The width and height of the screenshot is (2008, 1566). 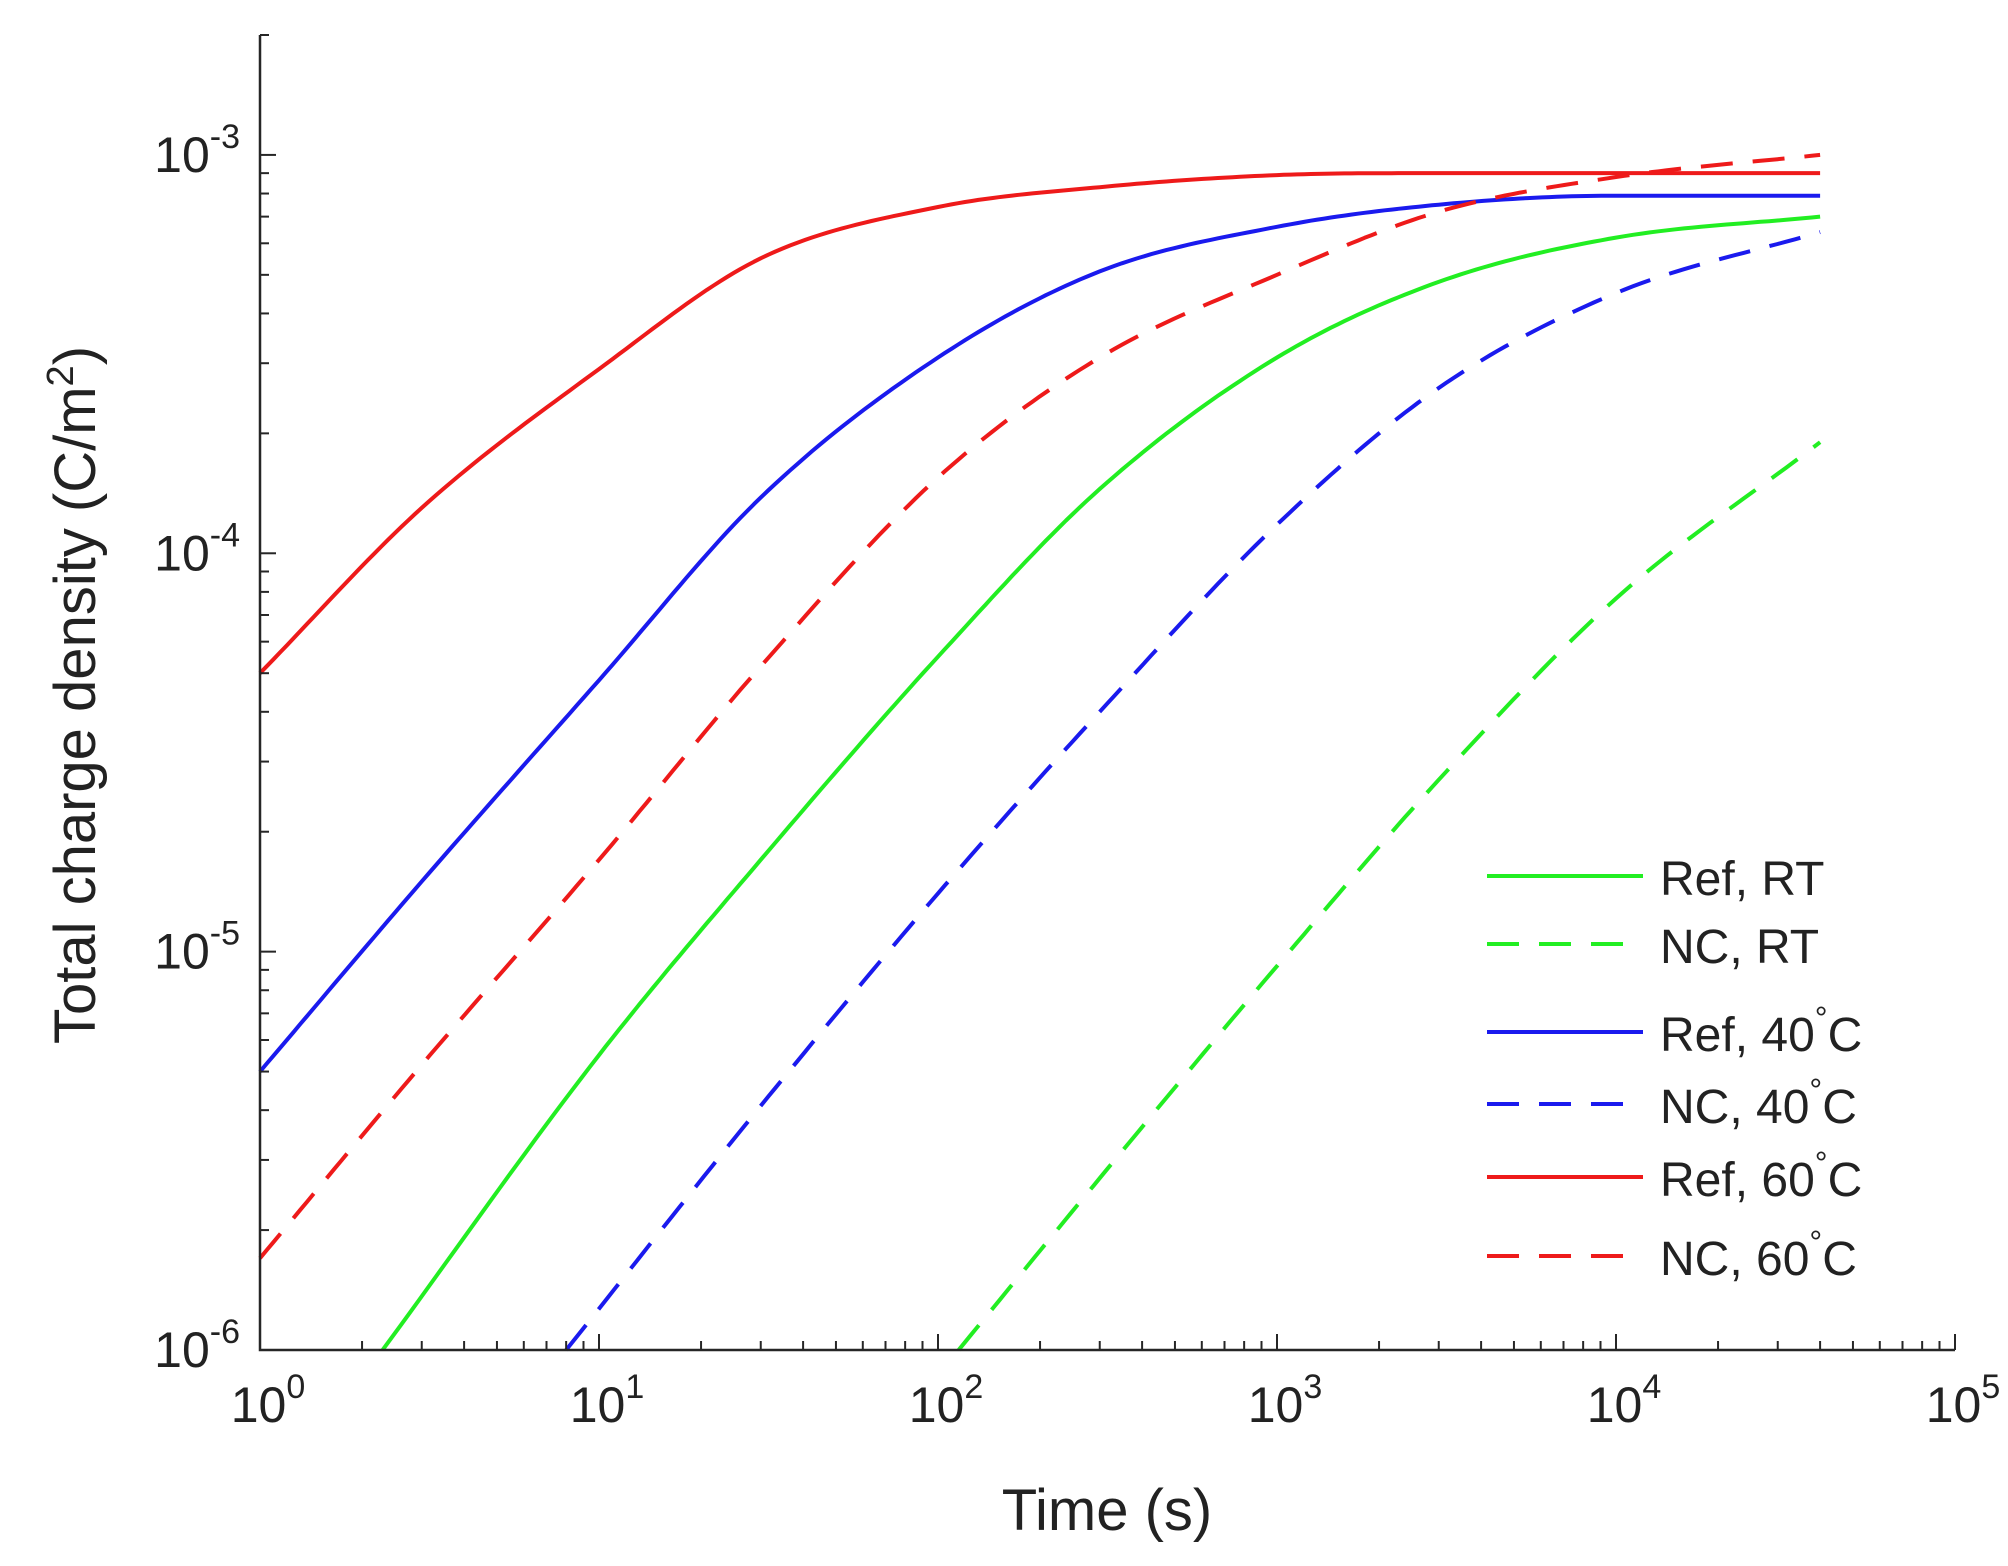 I want to click on legend-label-3: Ref, 40°C, so click(x=1761, y=1031).